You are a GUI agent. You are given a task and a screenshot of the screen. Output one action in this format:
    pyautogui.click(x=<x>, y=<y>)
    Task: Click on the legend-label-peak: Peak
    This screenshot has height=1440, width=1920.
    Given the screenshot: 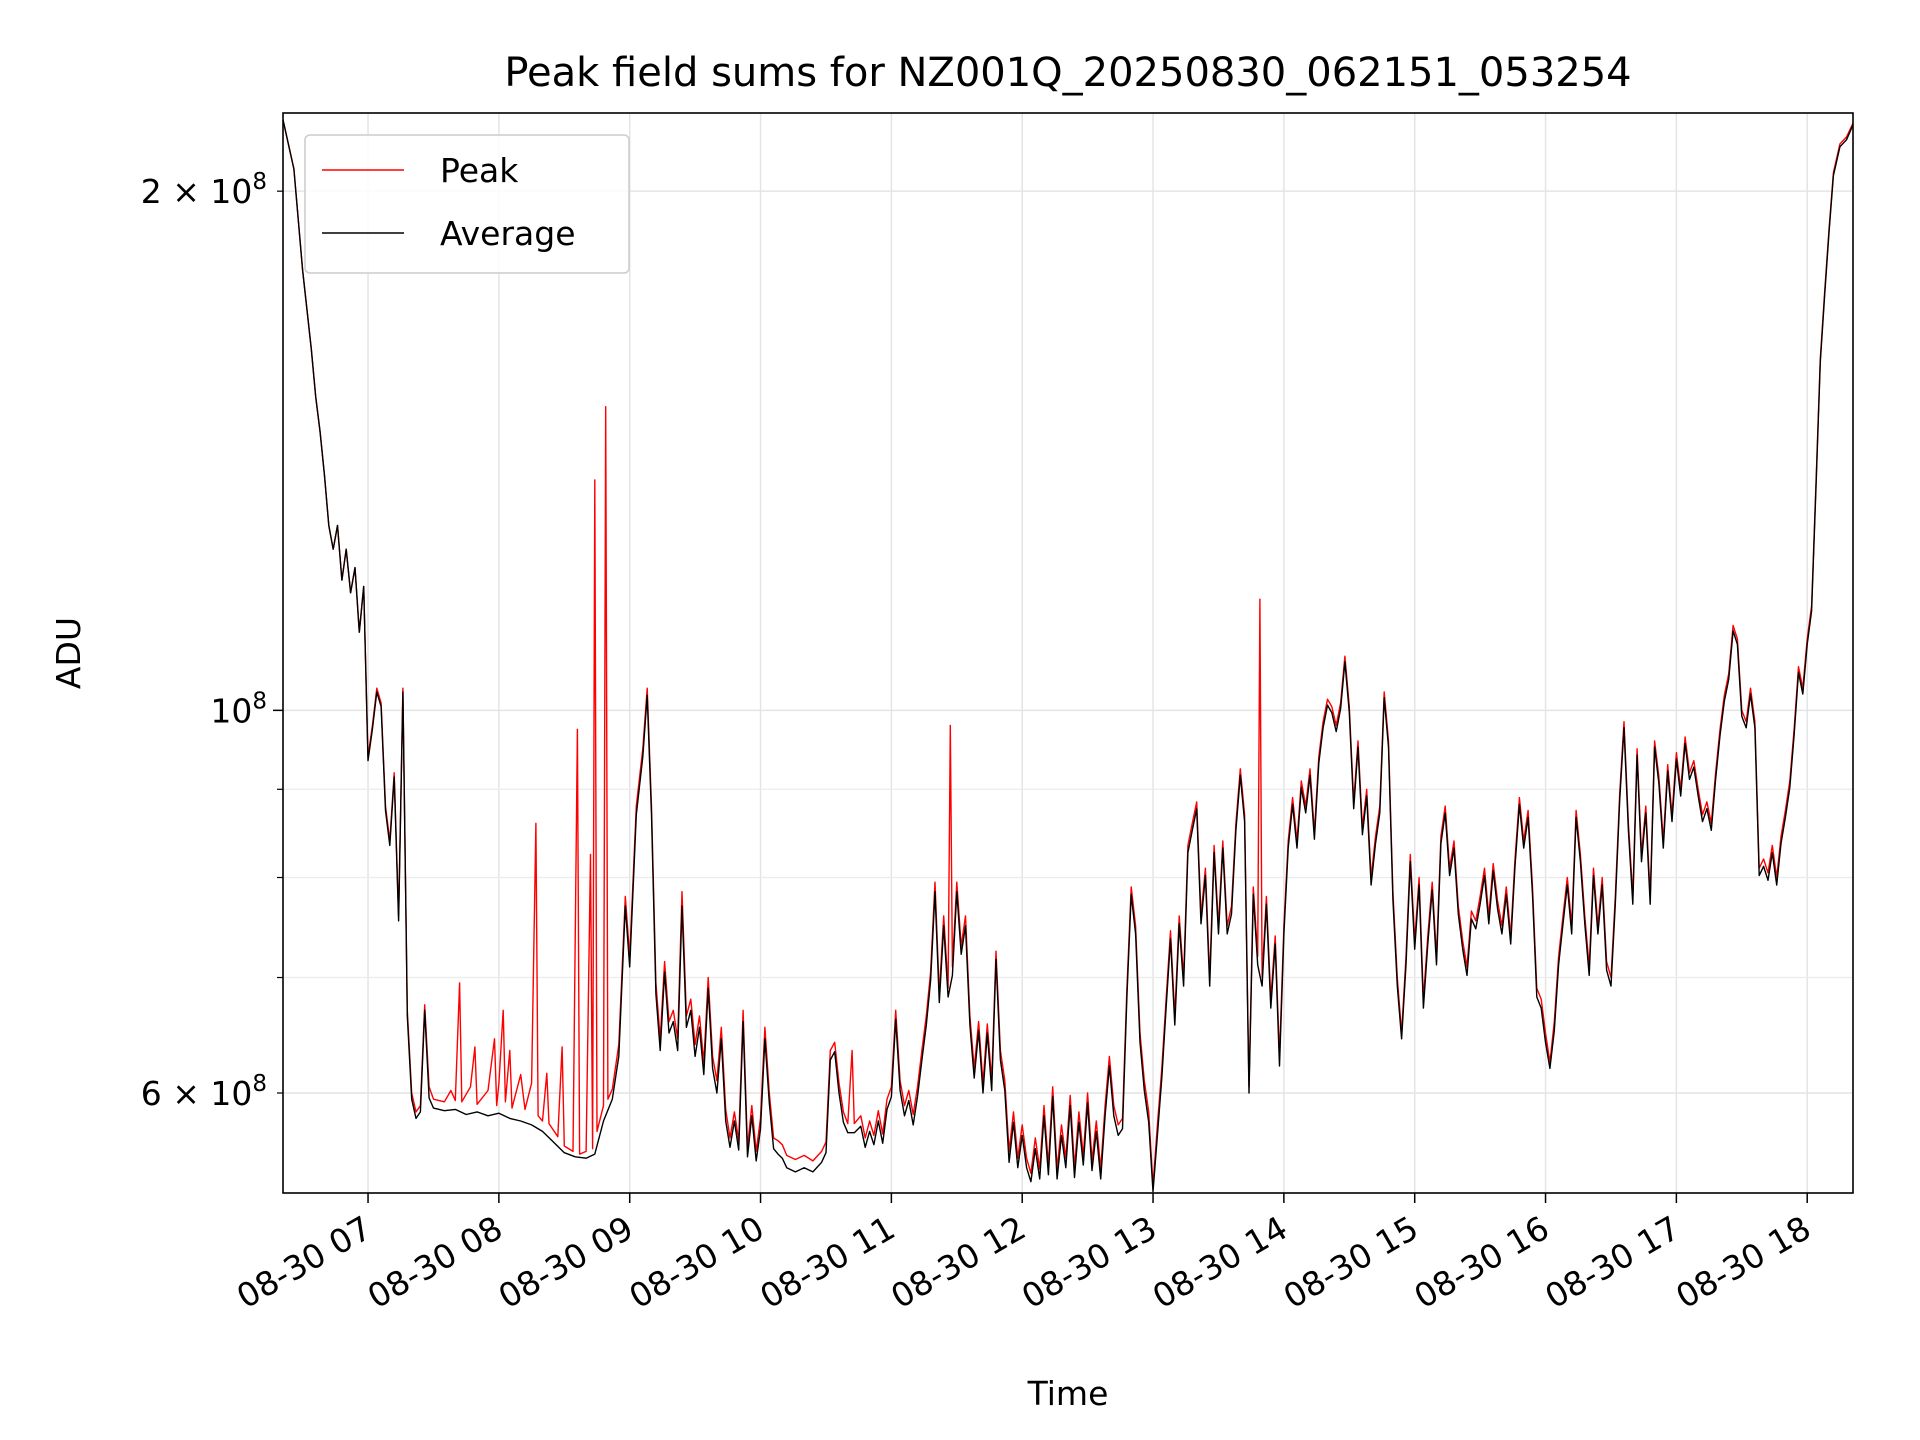 What is the action you would take?
    pyautogui.click(x=479, y=170)
    